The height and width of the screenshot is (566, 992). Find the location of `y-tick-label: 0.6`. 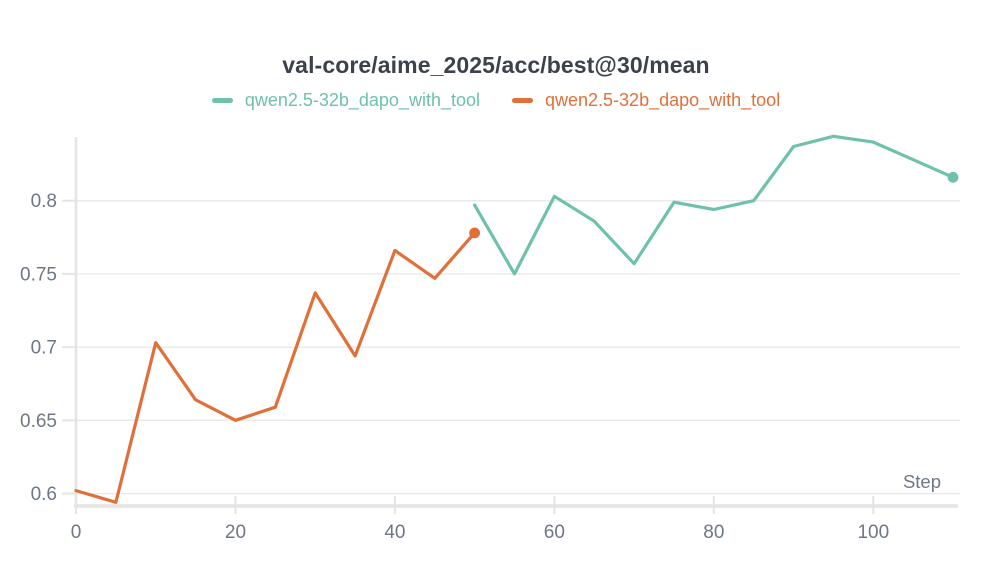

y-tick-label: 0.6 is located at coordinates (44, 494).